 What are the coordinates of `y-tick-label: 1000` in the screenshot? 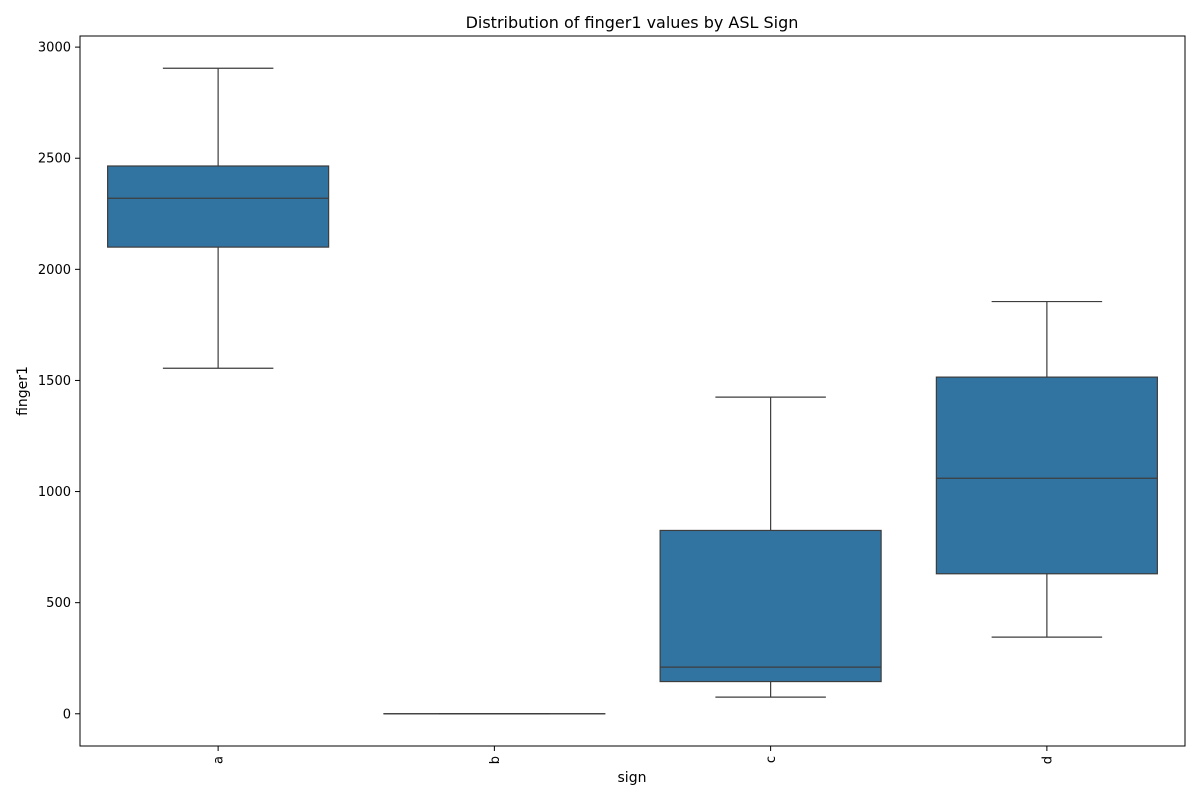 It's located at (54, 492).